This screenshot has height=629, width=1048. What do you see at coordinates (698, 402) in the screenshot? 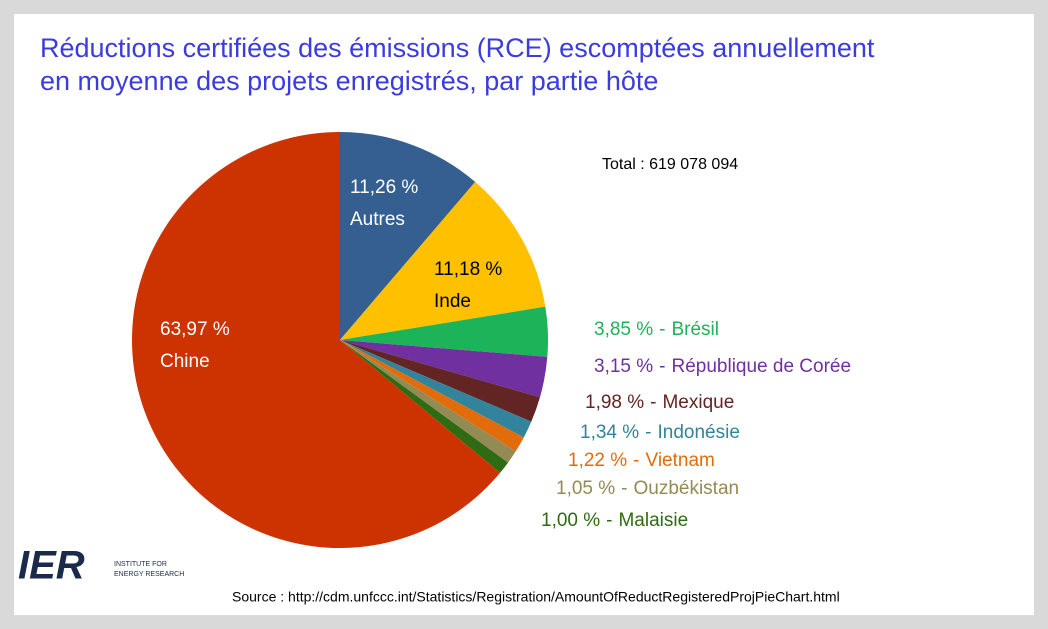
I see `slice-category-label: Mexique` at bounding box center [698, 402].